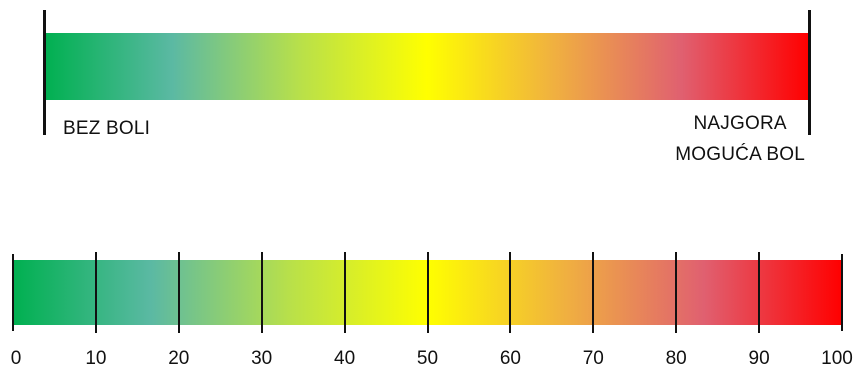 The width and height of the screenshot is (859, 374). I want to click on vas-label-no-pain: BEZ BOLI, so click(107, 128).